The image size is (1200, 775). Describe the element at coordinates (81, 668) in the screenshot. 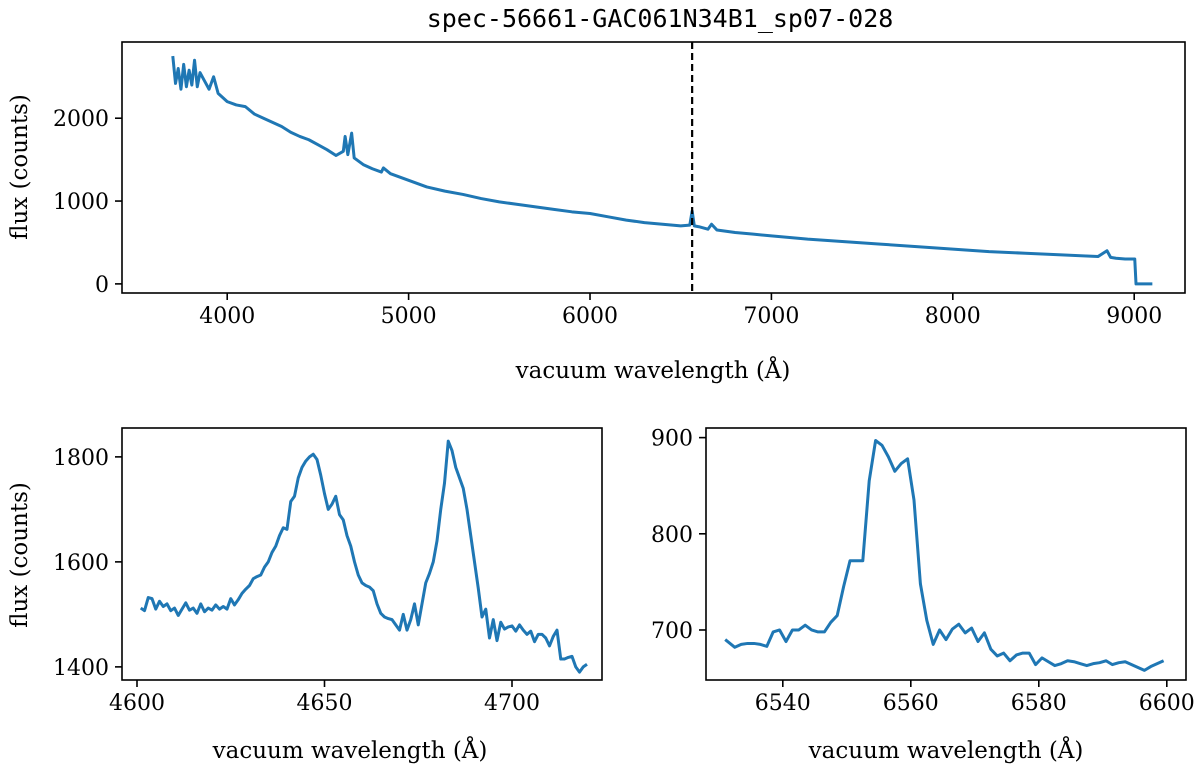

I see `heii-zoom-y-tick-label: 1400` at that location.